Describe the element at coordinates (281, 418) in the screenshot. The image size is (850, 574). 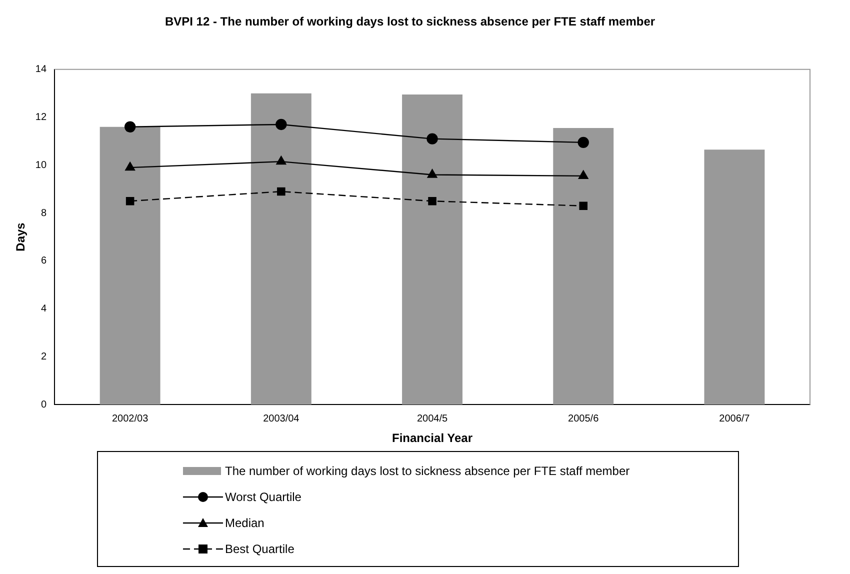
I see `x-tick-label: 2003/04` at that location.